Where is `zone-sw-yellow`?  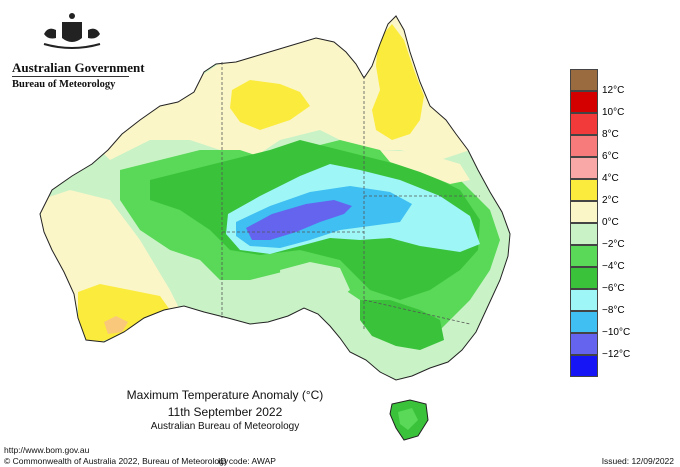 zone-sw-yellow is located at coordinates (124, 313).